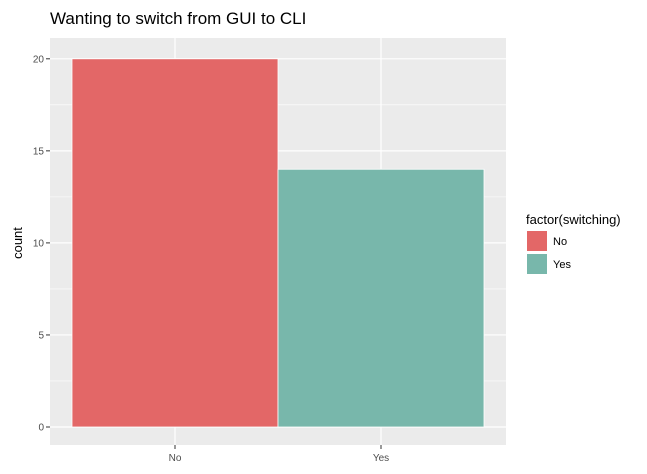  What do you see at coordinates (537, 241) in the screenshot?
I see `legend-key-no` at bounding box center [537, 241].